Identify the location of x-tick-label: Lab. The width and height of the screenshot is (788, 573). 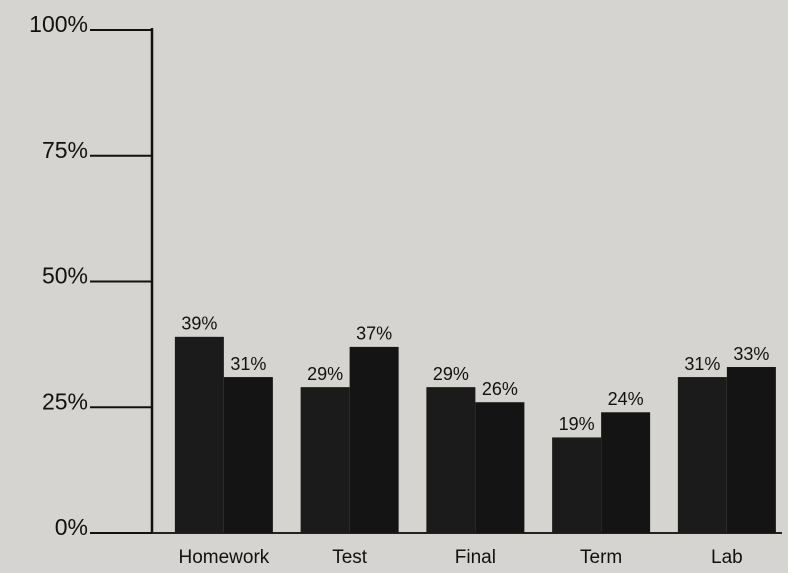
(727, 557).